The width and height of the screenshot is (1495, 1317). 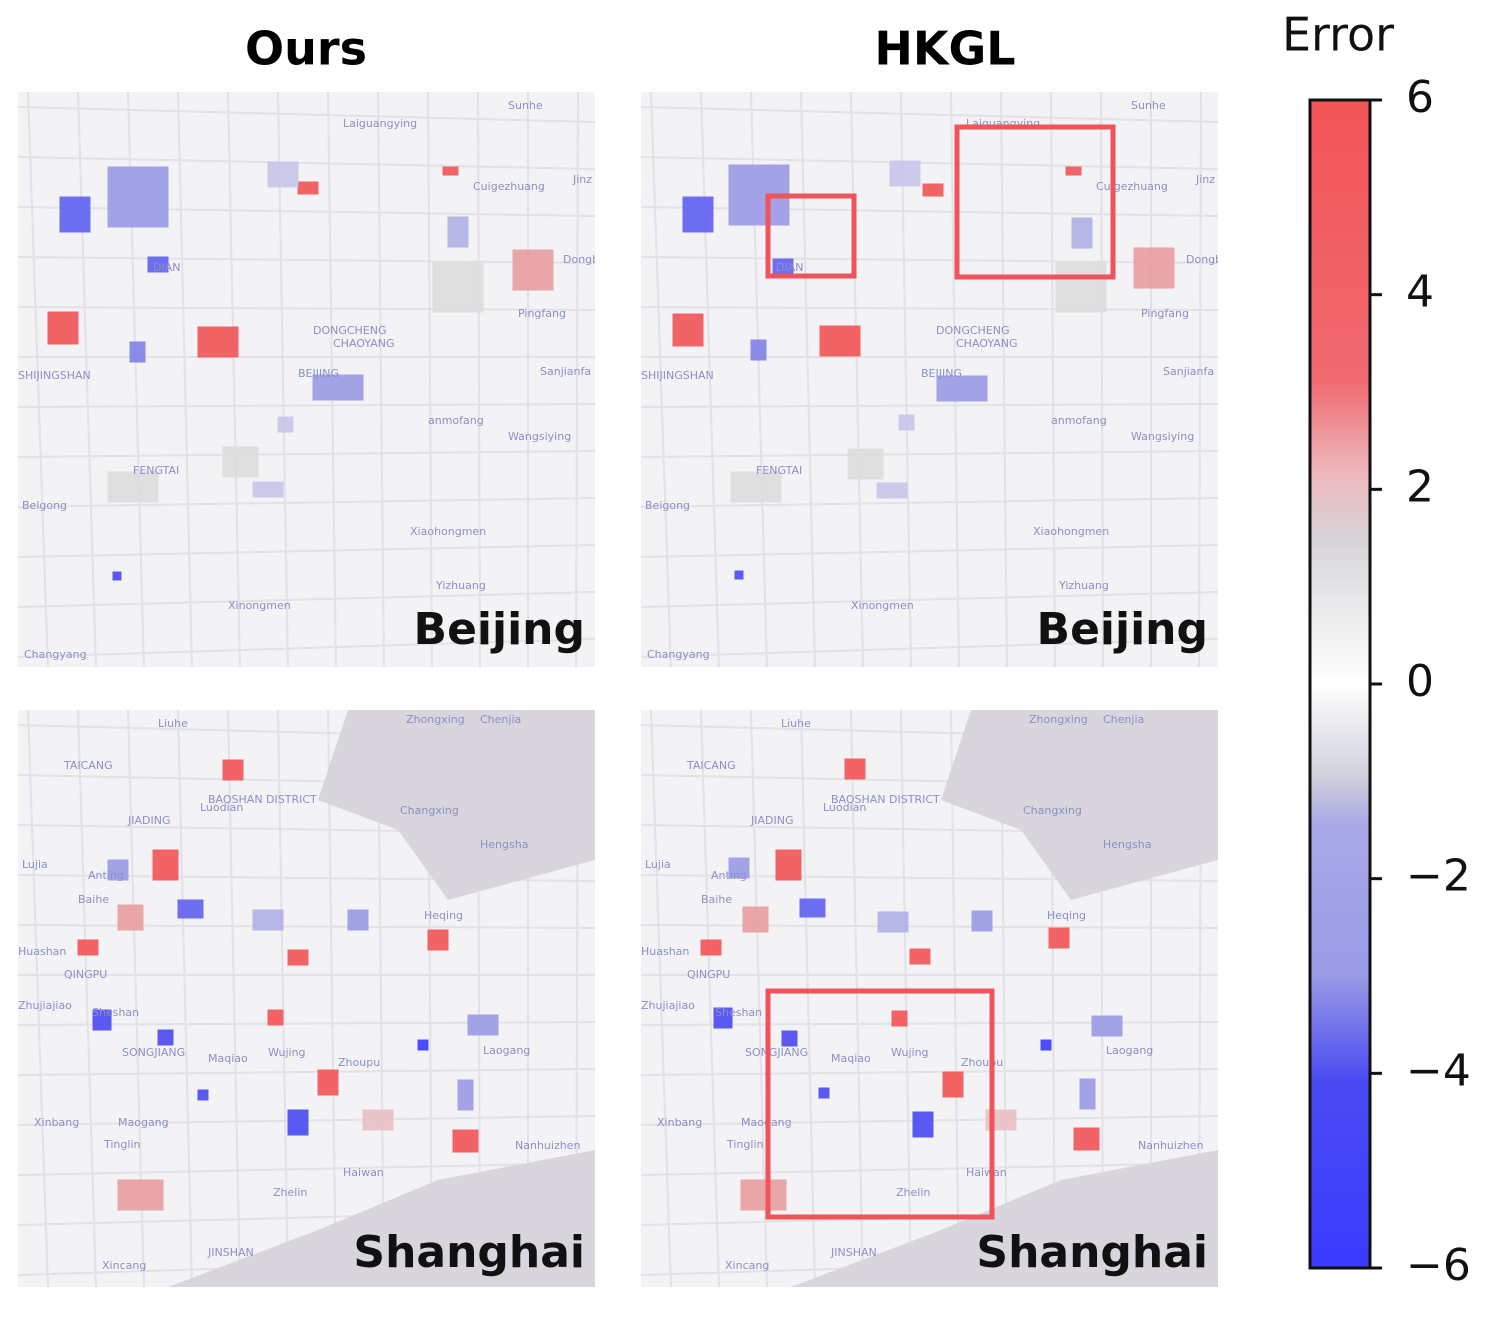 I want to click on place-label: Laiguangying, so click(x=380, y=123).